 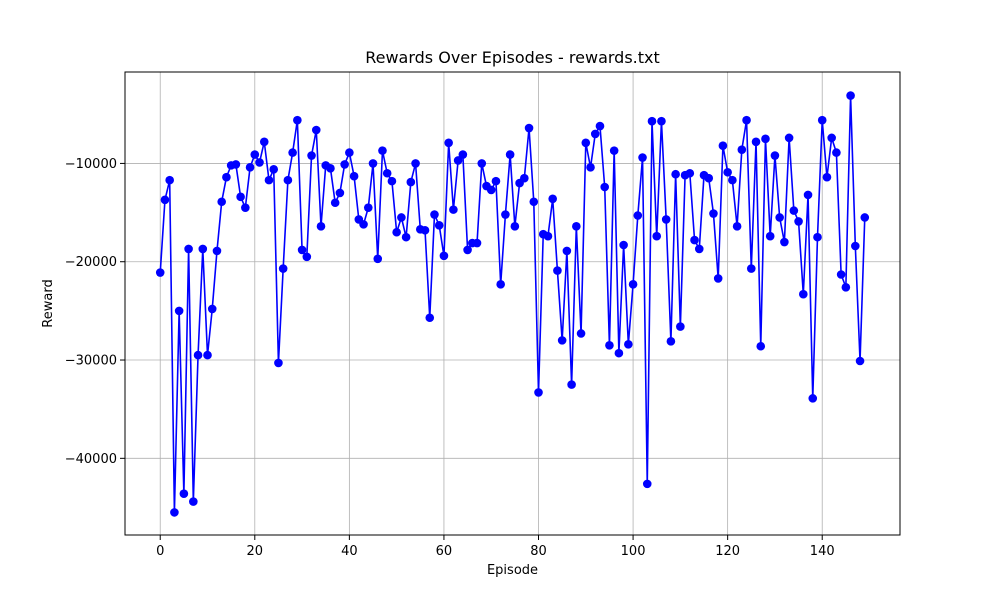 I want to click on x-axis-label: Episode, so click(x=512, y=570).